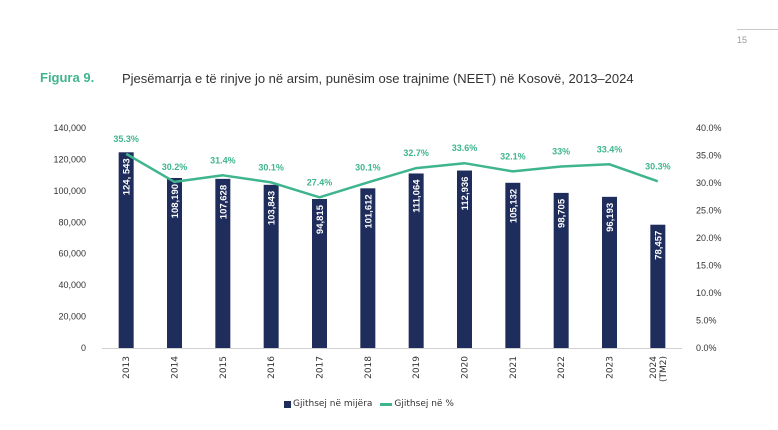  Describe the element at coordinates (175, 167) in the screenshot. I see `percent-value-label: 30.2%` at that location.